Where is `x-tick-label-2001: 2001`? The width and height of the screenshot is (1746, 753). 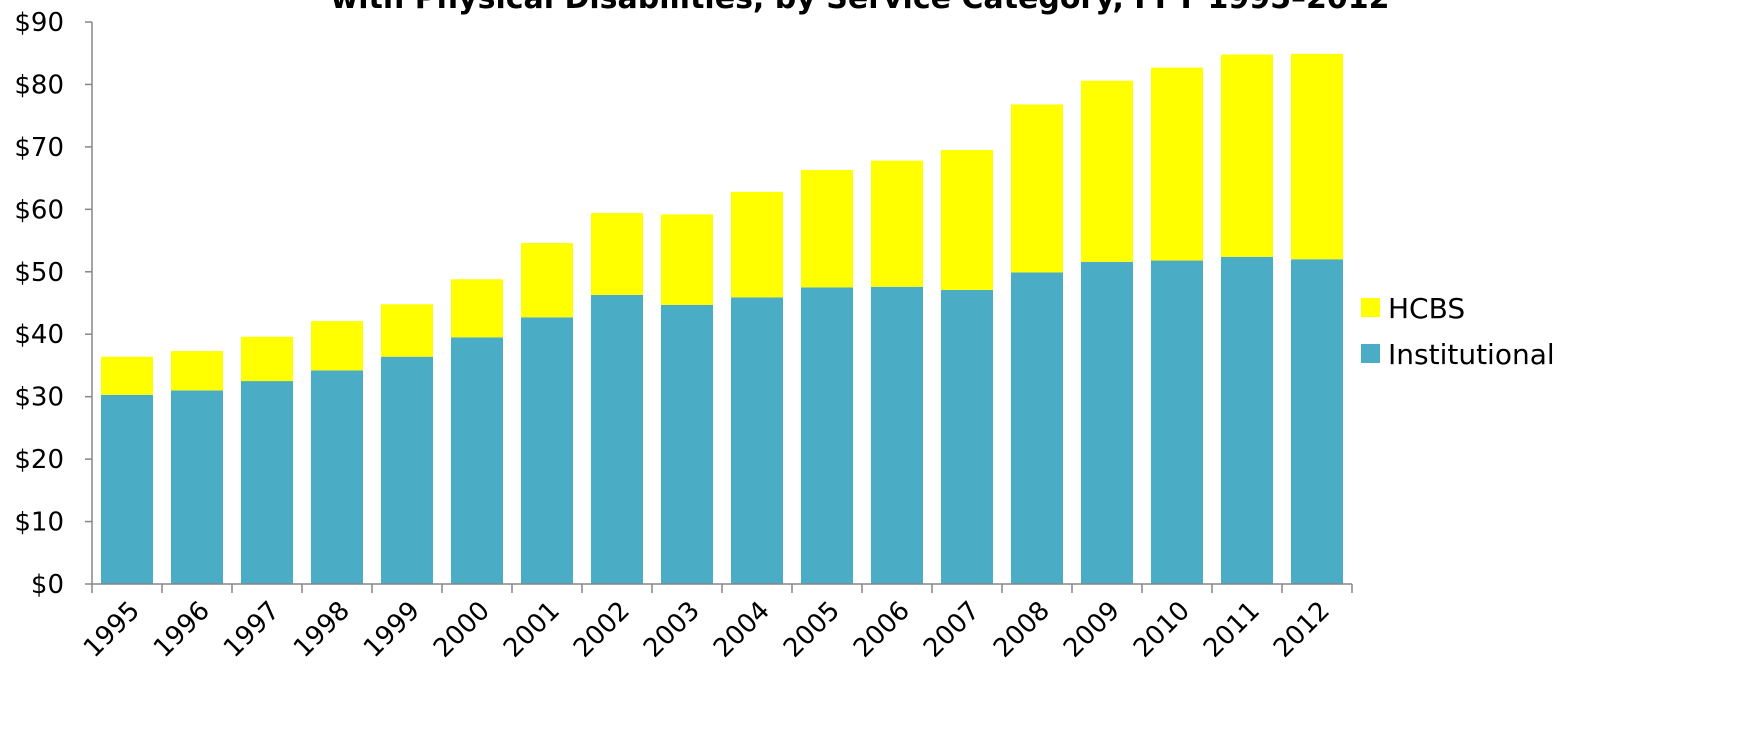
x-tick-label-2001: 2001 is located at coordinates (532, 630).